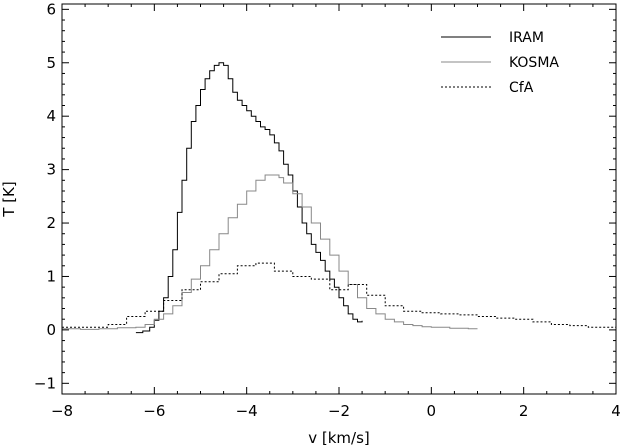 The width and height of the screenshot is (621, 448). I want to click on x-tick-label: −2, so click(339, 411).